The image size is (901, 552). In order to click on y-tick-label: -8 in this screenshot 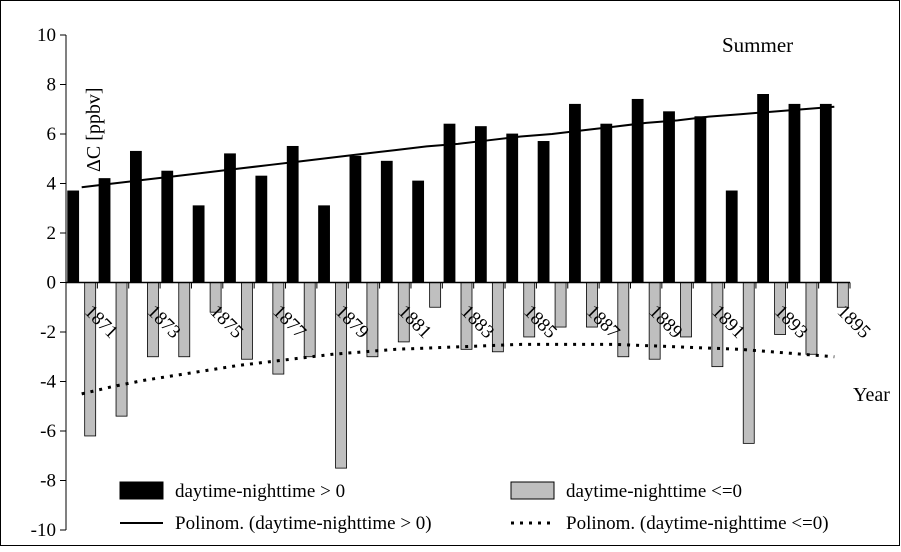, I will do `click(48, 481)`.